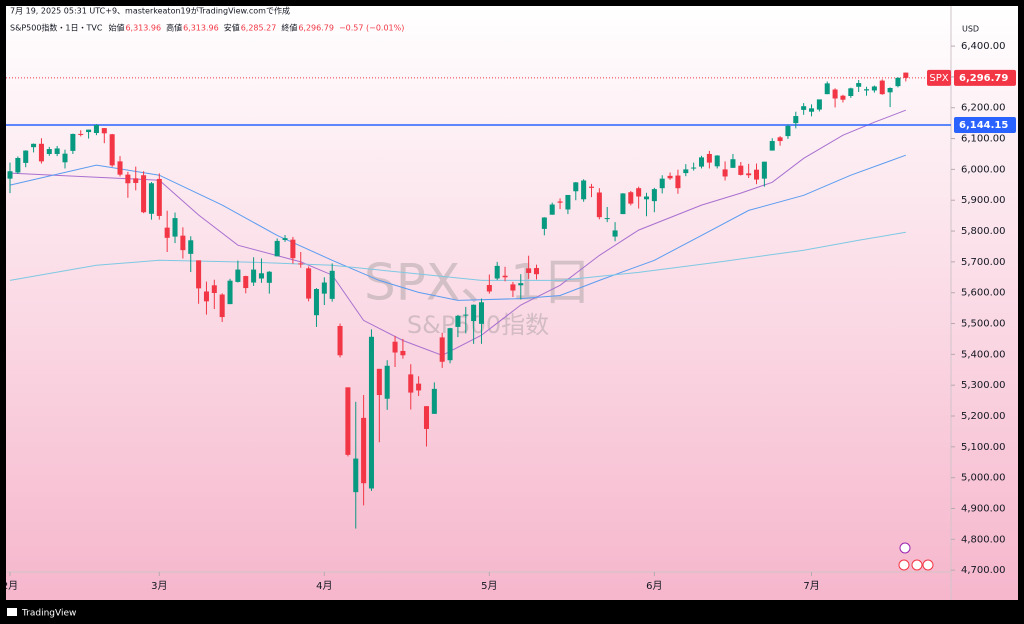 This screenshot has width=1024, height=624. What do you see at coordinates (143, 28) in the screenshot?
I see `legend-value: 6,313.96` at bounding box center [143, 28].